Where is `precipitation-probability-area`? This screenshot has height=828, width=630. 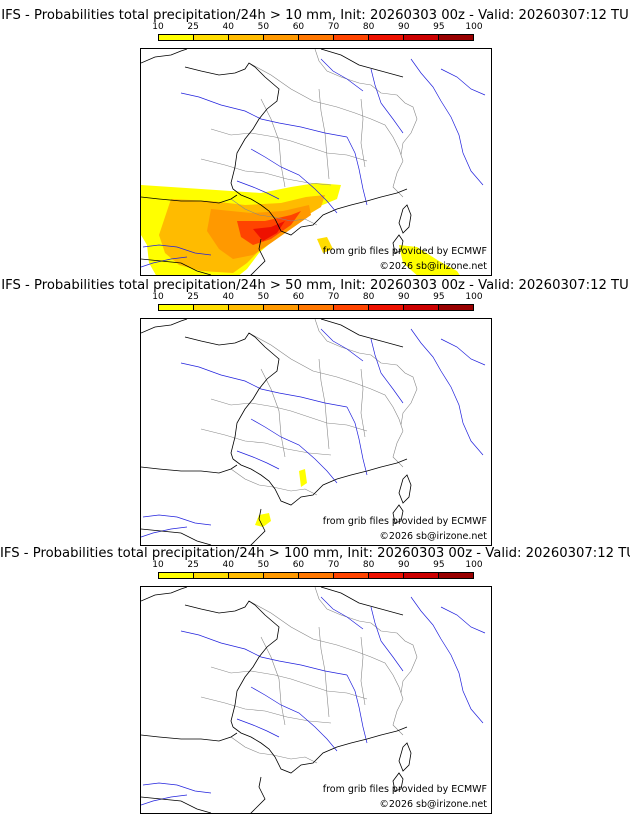
precipitation-probability-area is located at coordinates (281, 498).